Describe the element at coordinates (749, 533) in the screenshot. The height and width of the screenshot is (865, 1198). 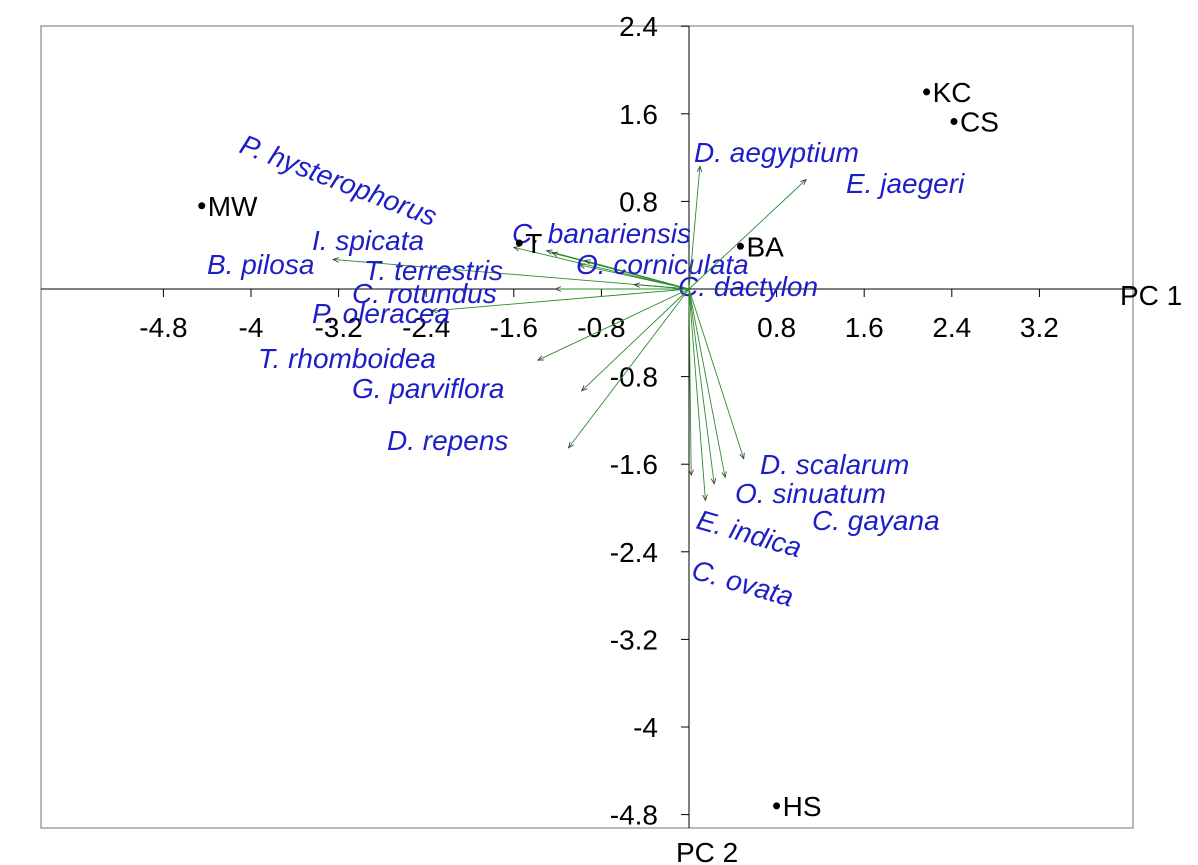
I see `species-label: E. indica` at that location.